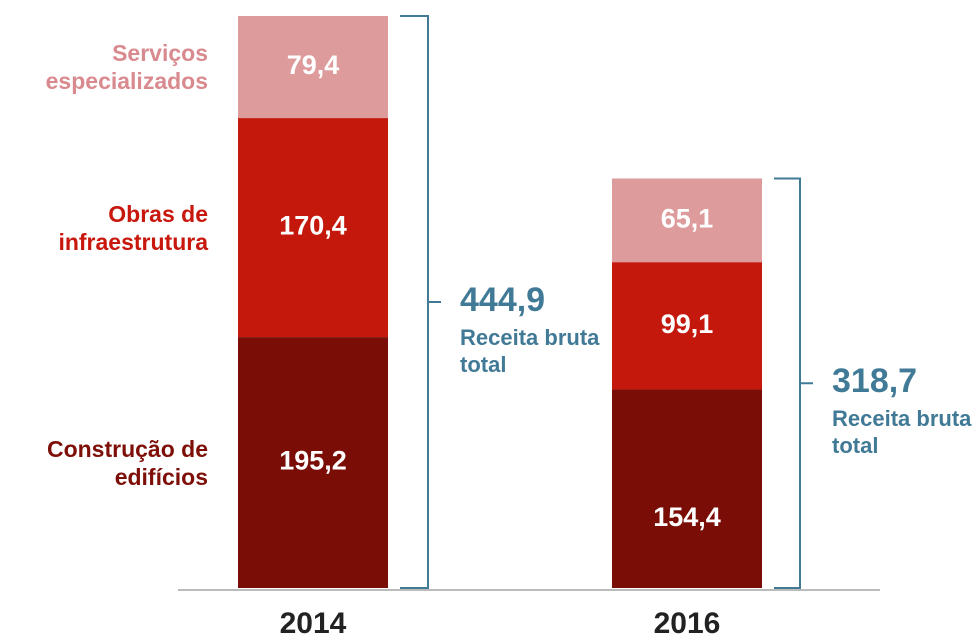 This screenshot has height=641, width=978. Describe the element at coordinates (133, 227) in the screenshot. I see `legend-label: Obras de infraestrutura` at that location.